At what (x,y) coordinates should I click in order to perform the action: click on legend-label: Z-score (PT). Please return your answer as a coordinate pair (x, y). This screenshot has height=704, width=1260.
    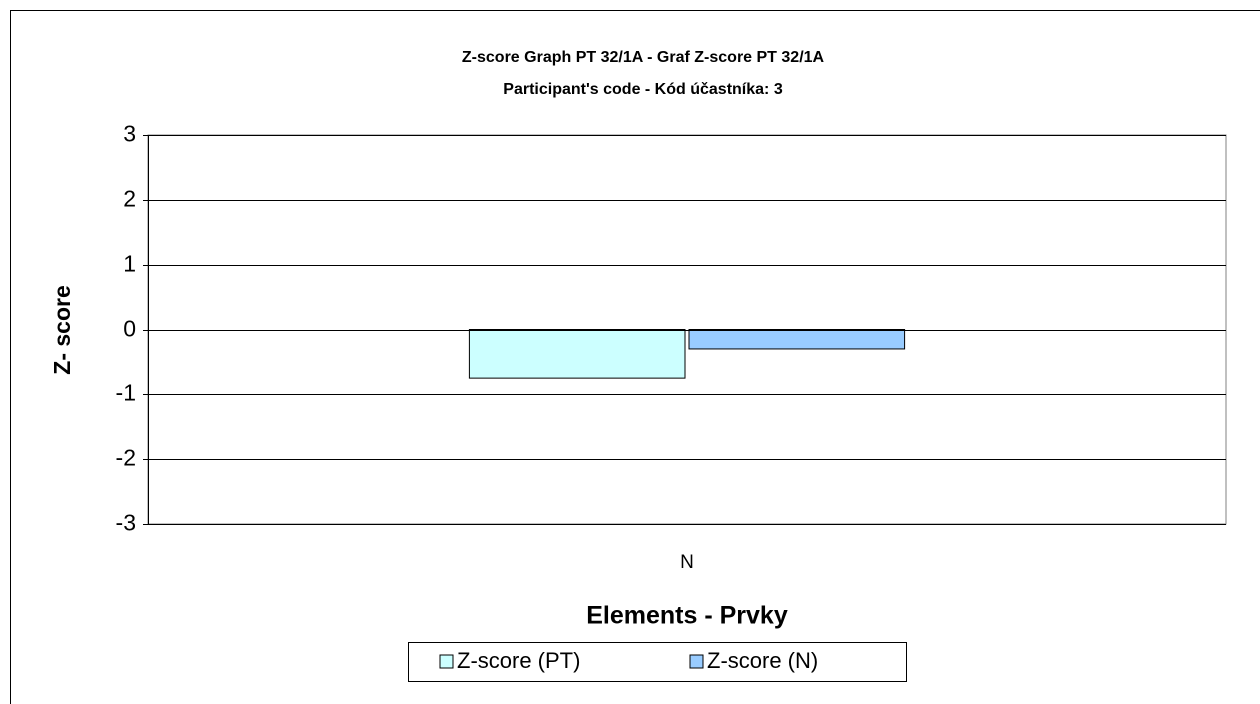
    Looking at the image, I should click on (518, 660).